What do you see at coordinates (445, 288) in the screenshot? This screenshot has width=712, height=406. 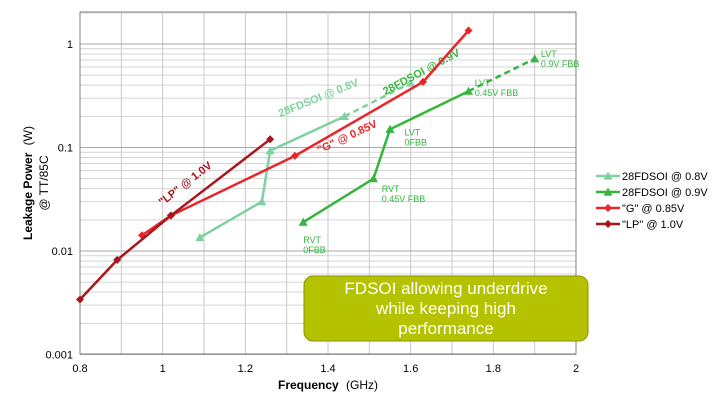 I see `callout-line-1: FDSOI allowing underdrive` at bounding box center [445, 288].